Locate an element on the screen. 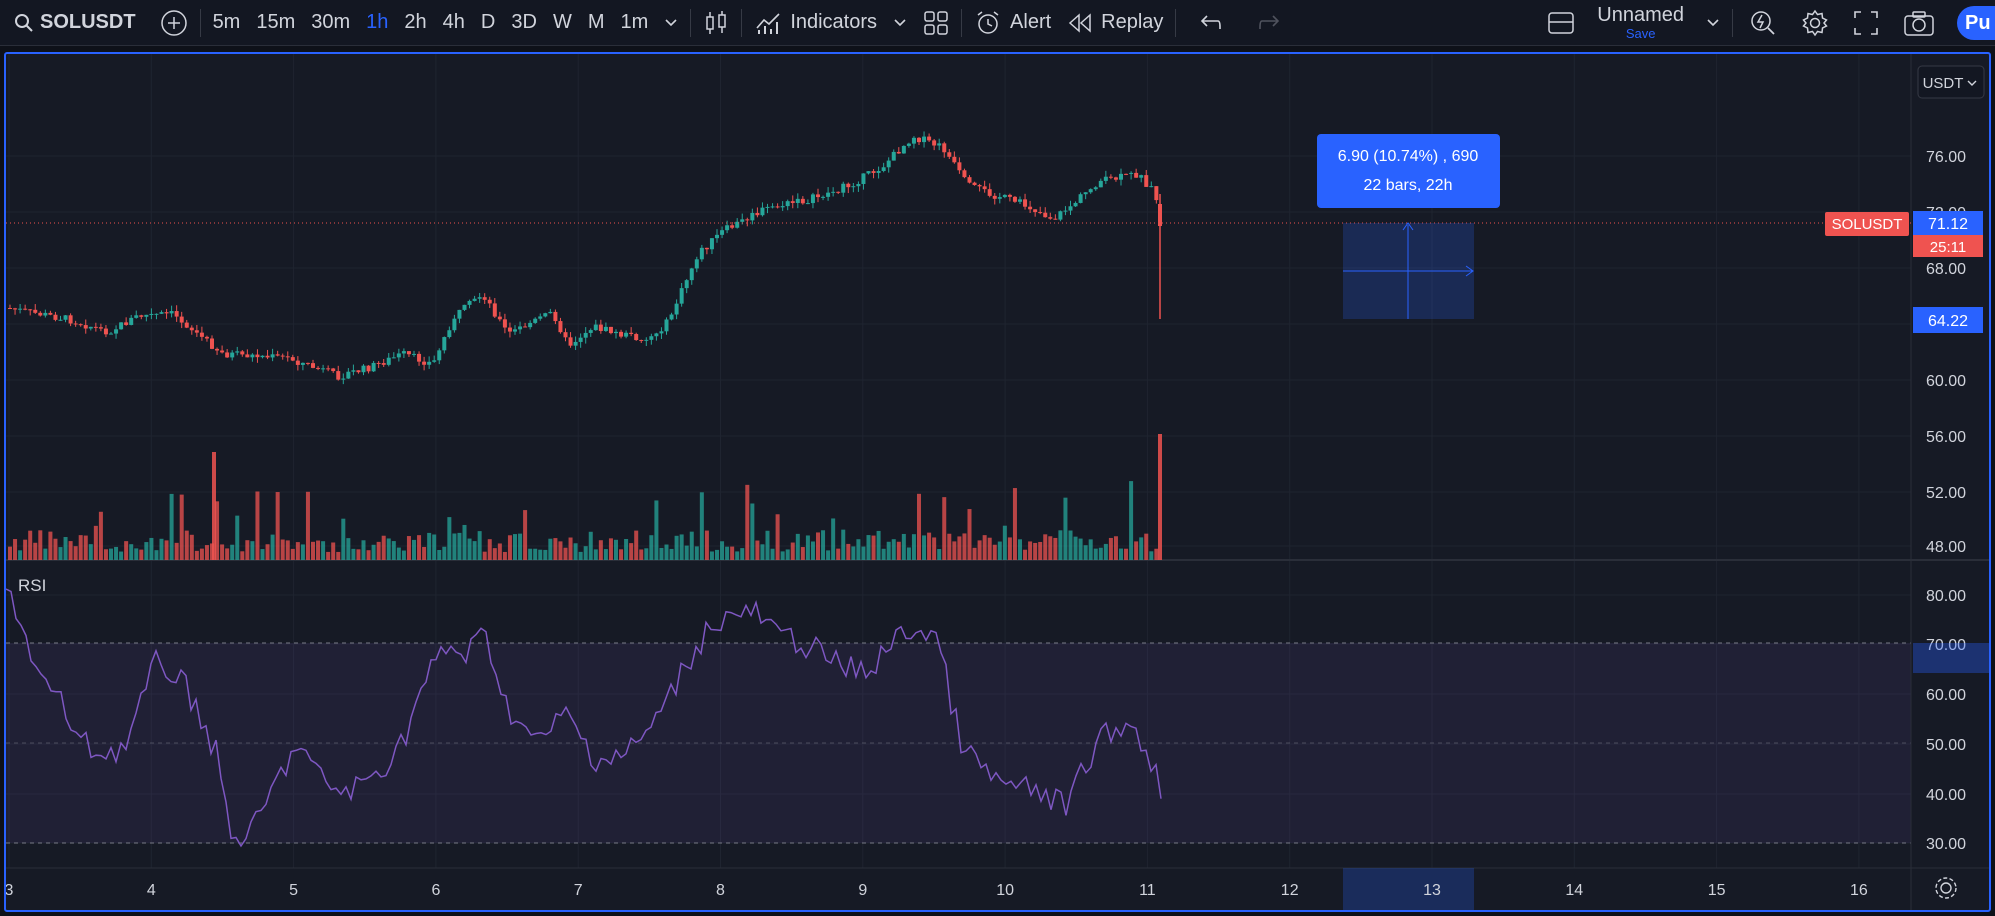  grid-icon is located at coordinates (936, 22).